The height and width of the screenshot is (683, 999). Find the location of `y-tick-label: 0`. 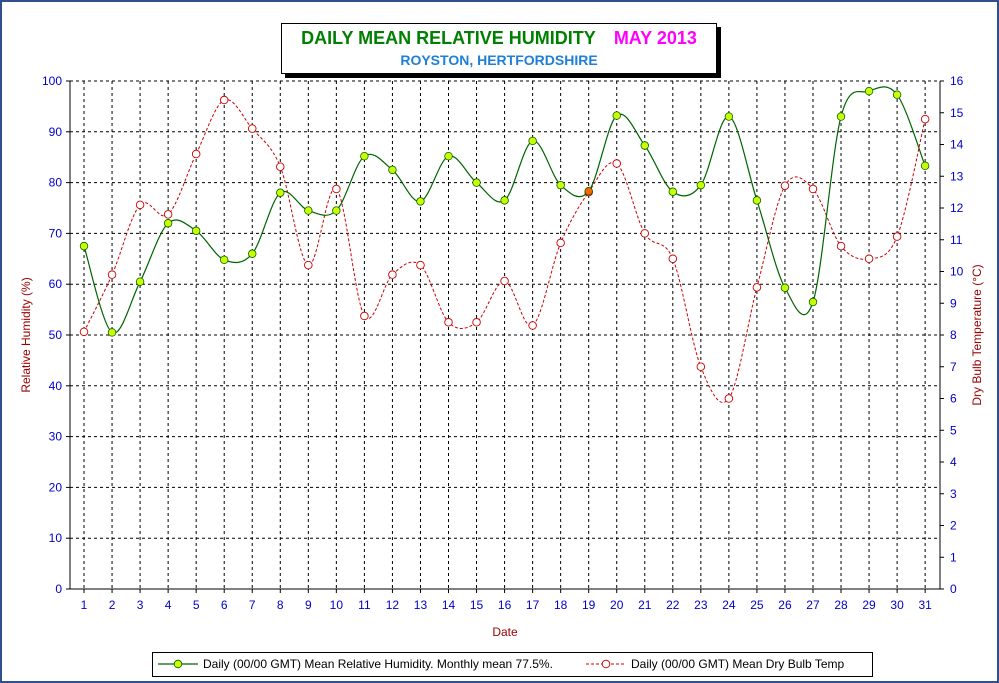

y-tick-label: 0 is located at coordinates (58, 589).